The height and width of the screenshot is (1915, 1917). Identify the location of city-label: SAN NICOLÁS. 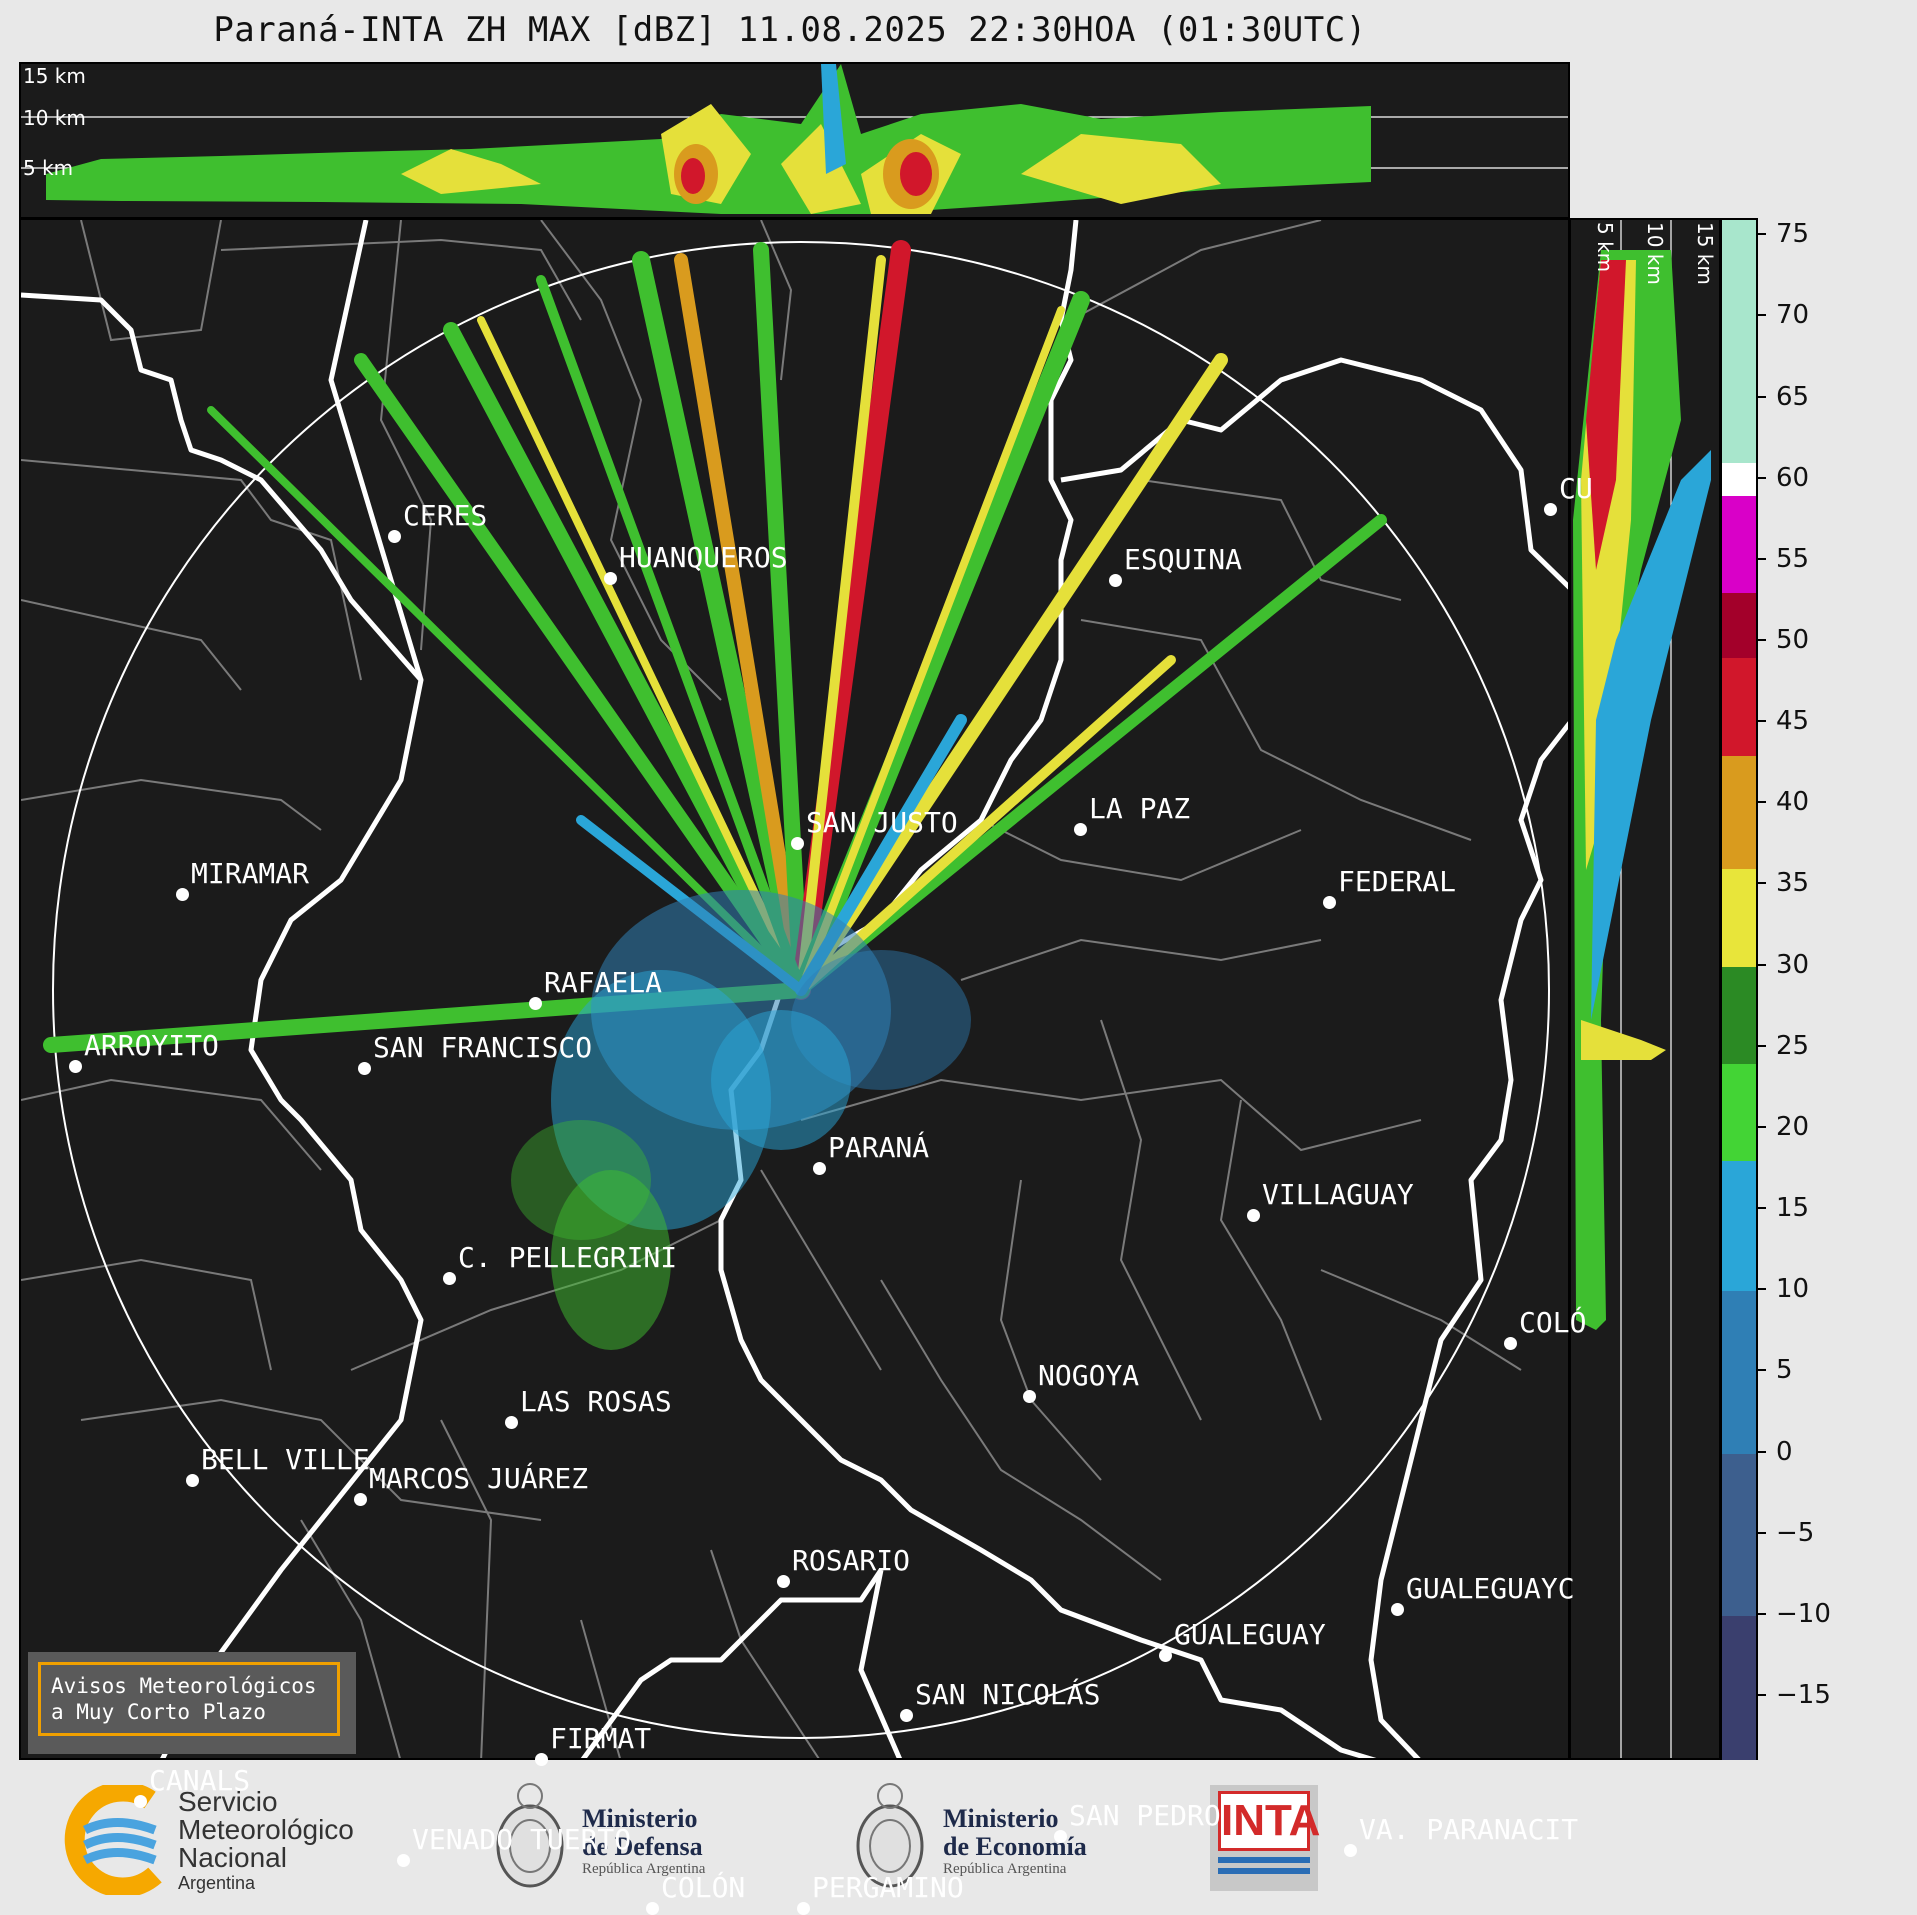
(1008, 1694).